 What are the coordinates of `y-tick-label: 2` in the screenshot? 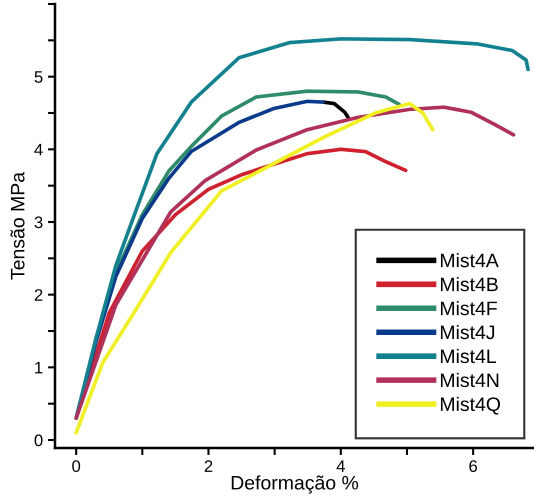 It's located at (38, 295).